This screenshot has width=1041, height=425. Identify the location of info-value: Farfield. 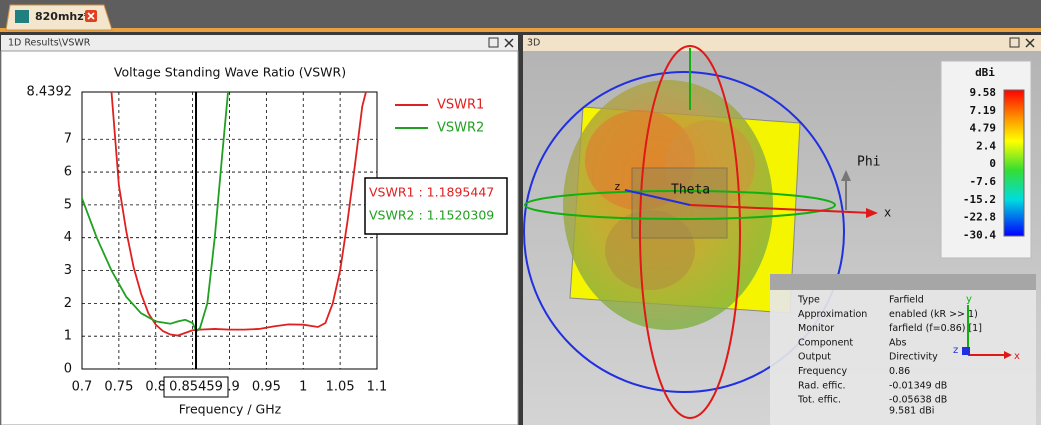
(906, 300).